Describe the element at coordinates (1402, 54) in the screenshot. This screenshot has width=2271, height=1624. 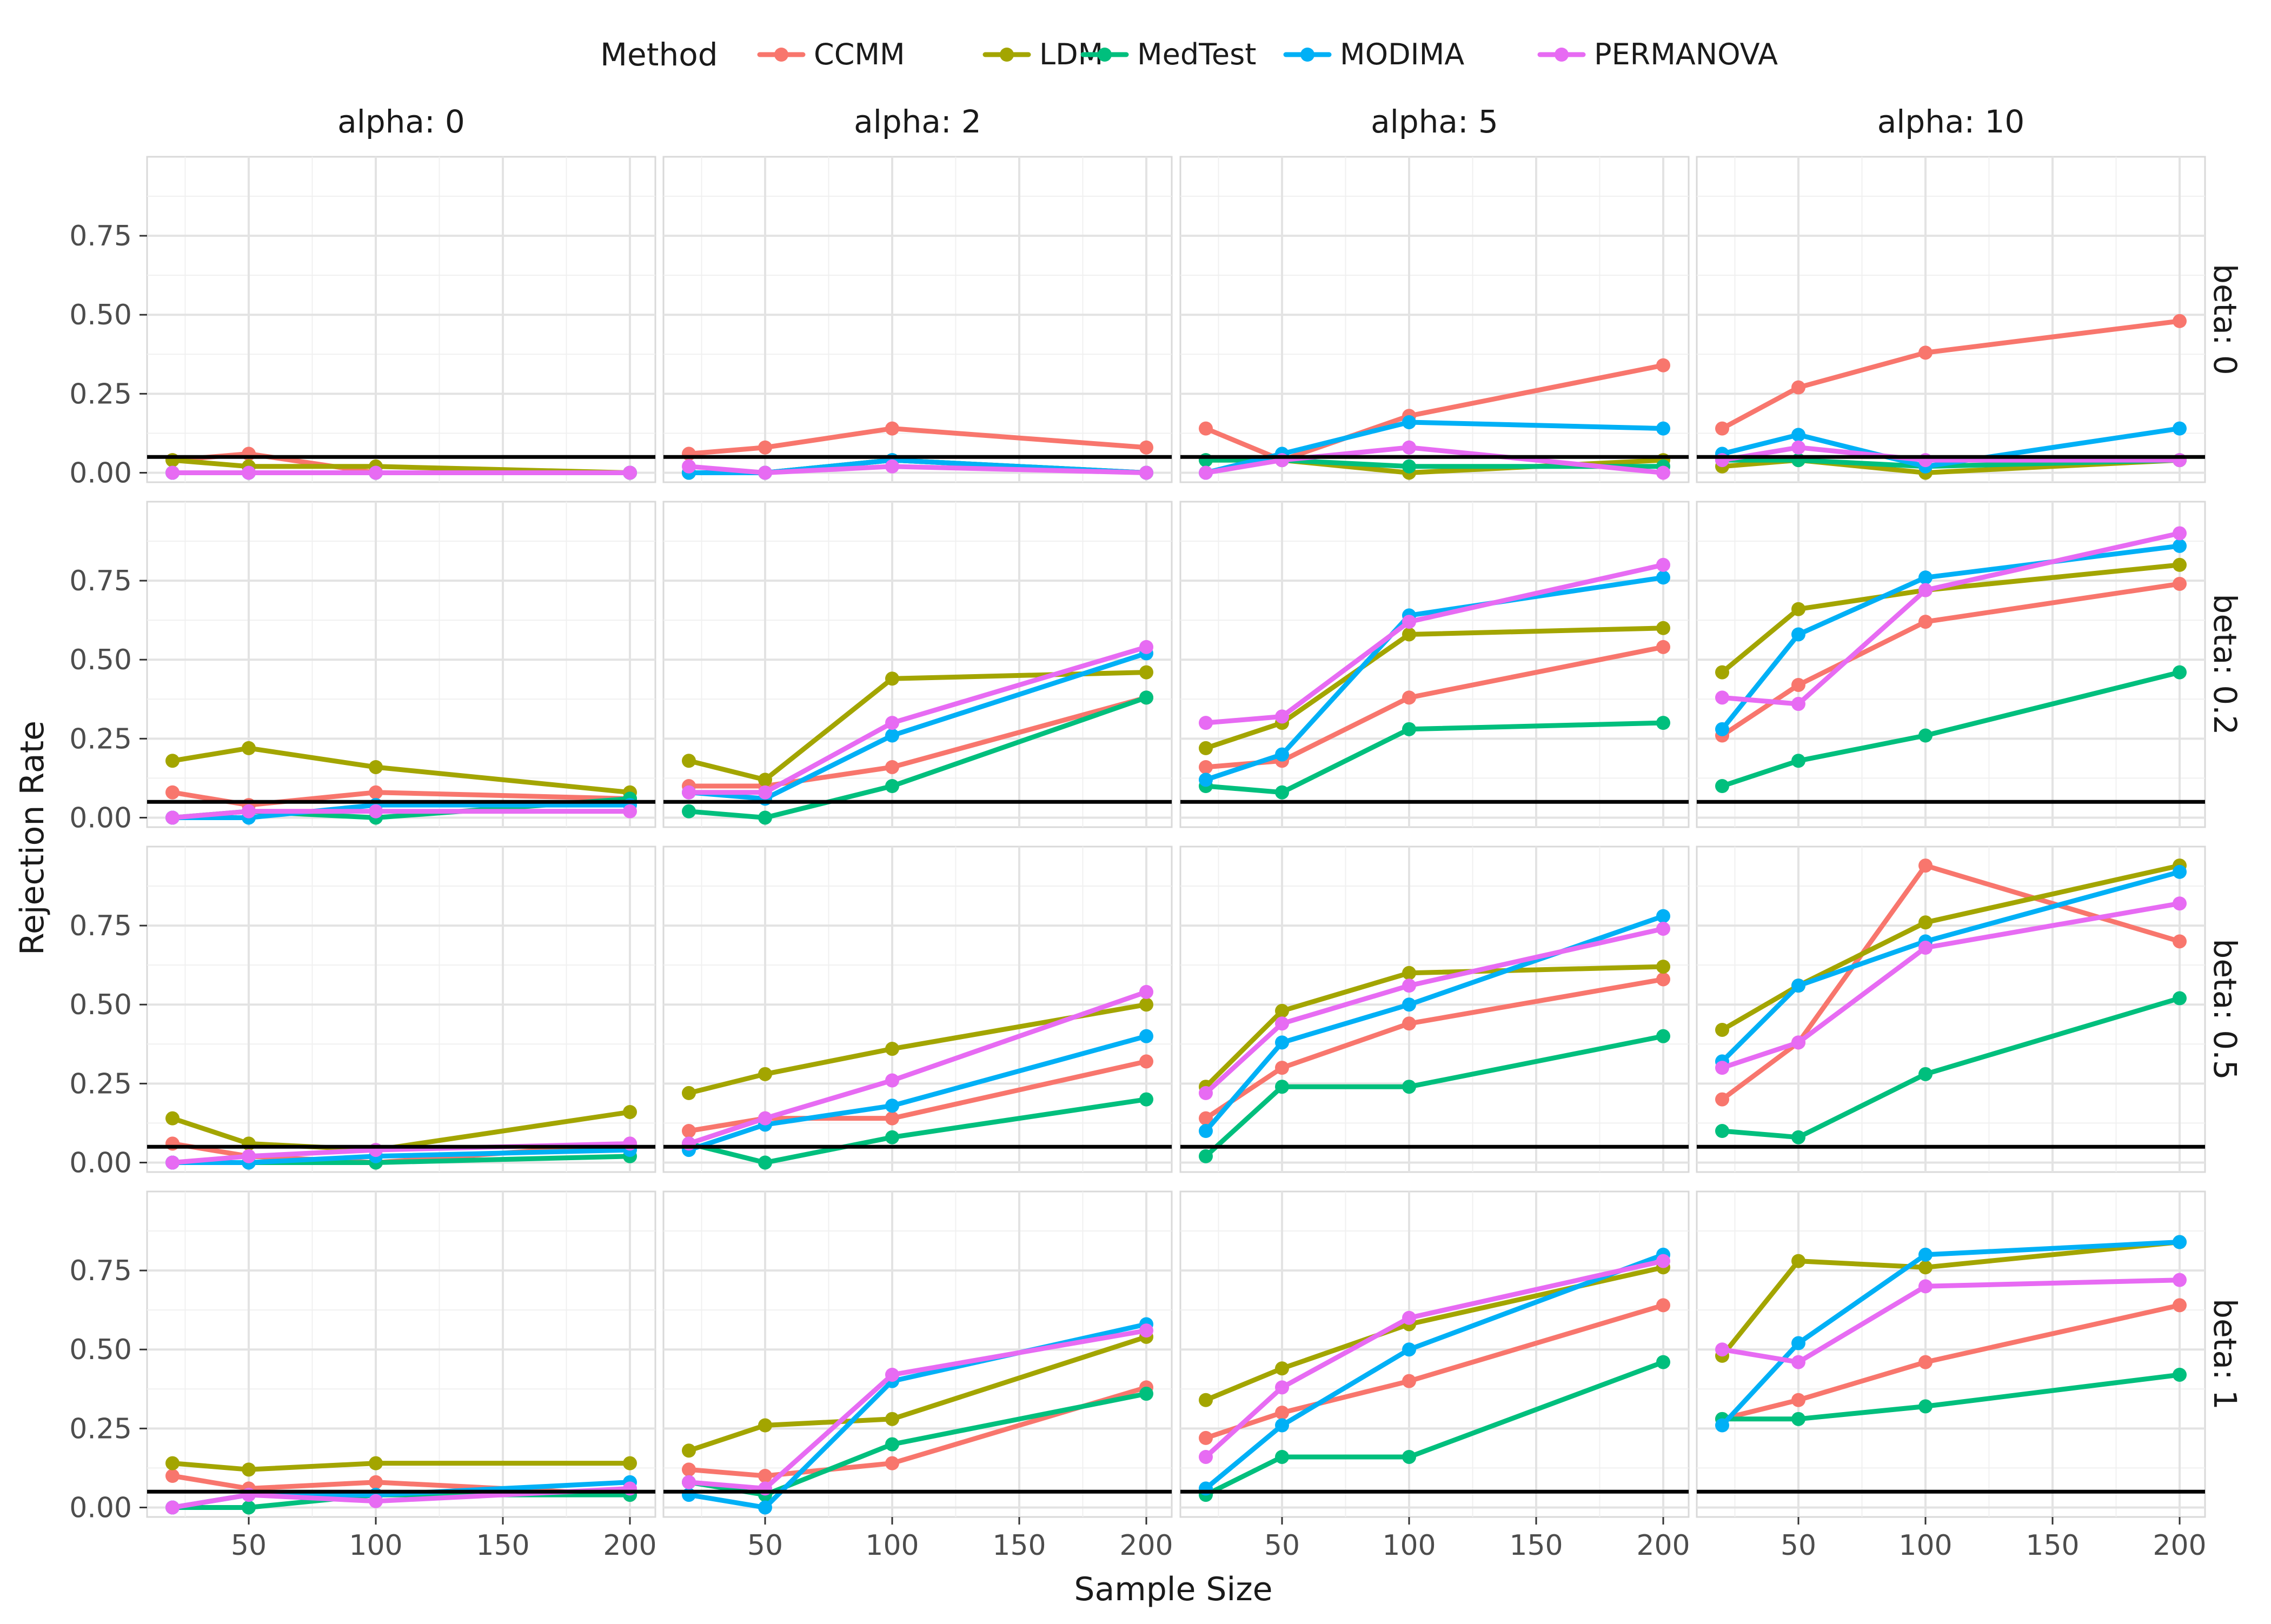
I see `legend-label-modima: MODIMA` at that location.